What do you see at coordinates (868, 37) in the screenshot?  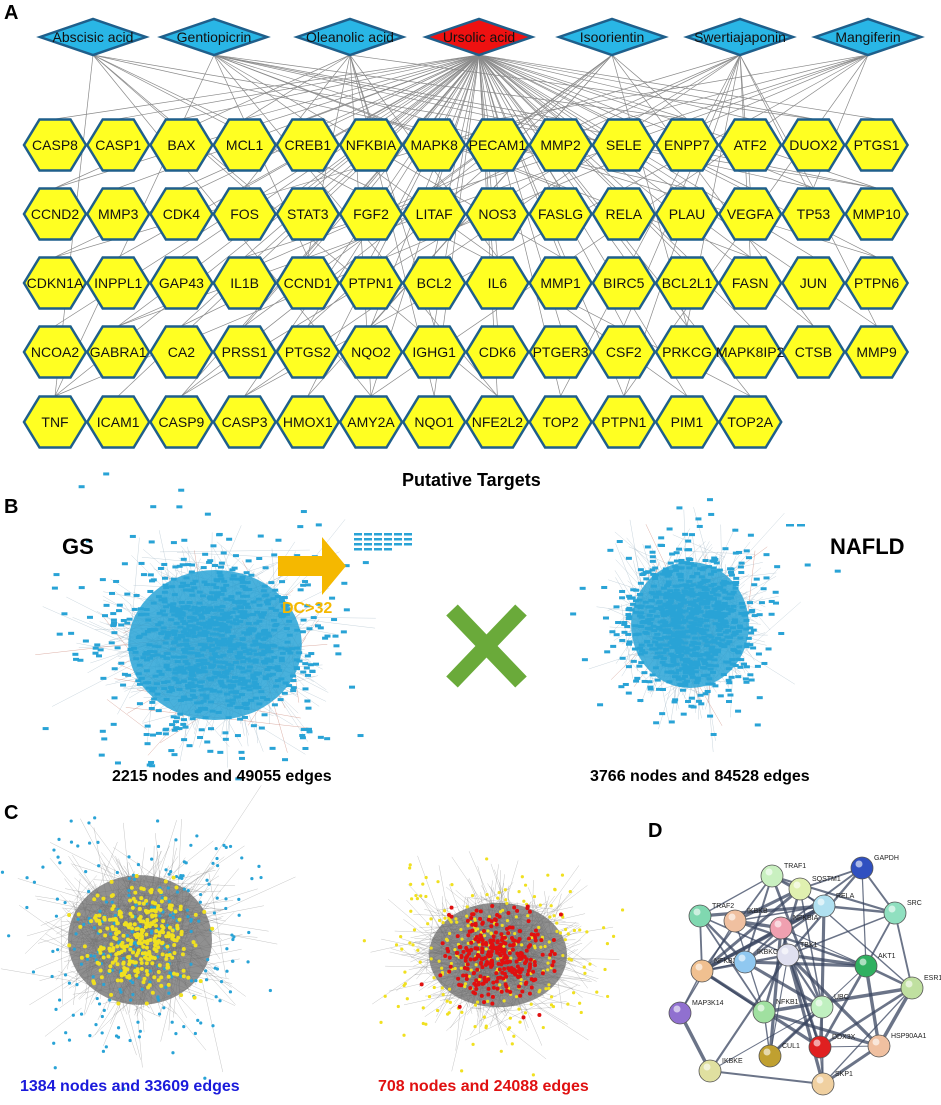 I see `compound-node: Mangiferin` at bounding box center [868, 37].